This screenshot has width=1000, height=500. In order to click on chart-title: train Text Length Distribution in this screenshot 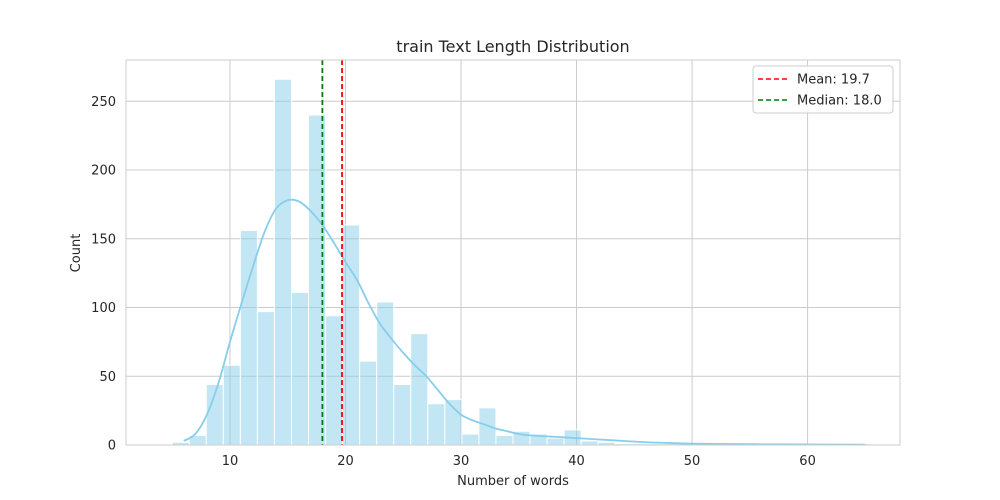, I will do `click(512, 46)`.